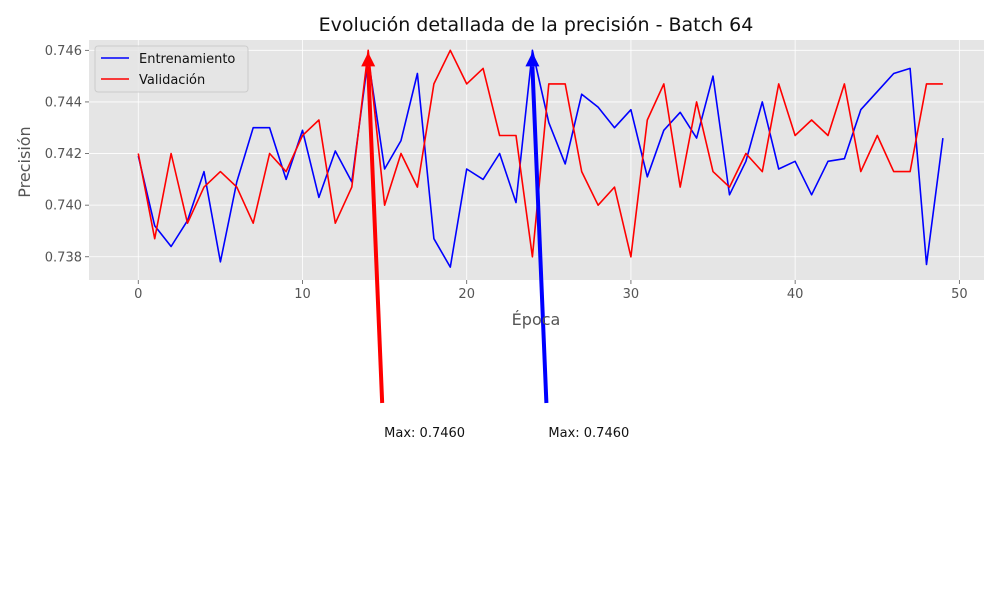 The width and height of the screenshot is (1000, 600). I want to click on y-tick-label: 0.744, so click(63, 102).